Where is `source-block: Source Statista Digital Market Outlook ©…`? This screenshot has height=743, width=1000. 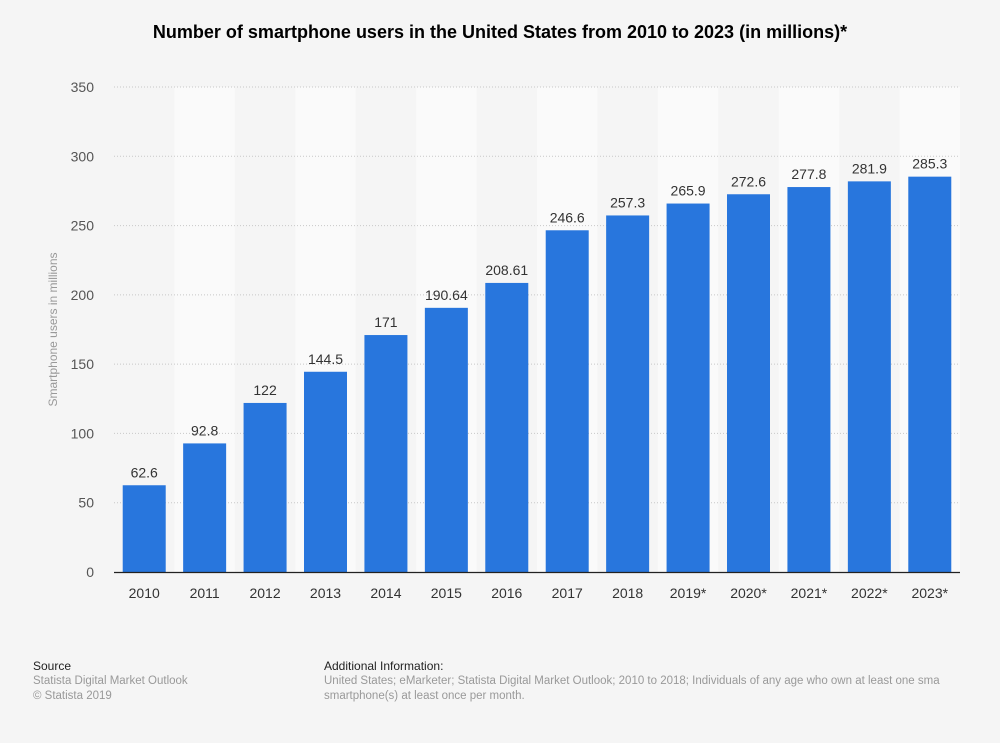 source-block: Source Statista Digital Market Outlook ©… is located at coordinates (110, 681).